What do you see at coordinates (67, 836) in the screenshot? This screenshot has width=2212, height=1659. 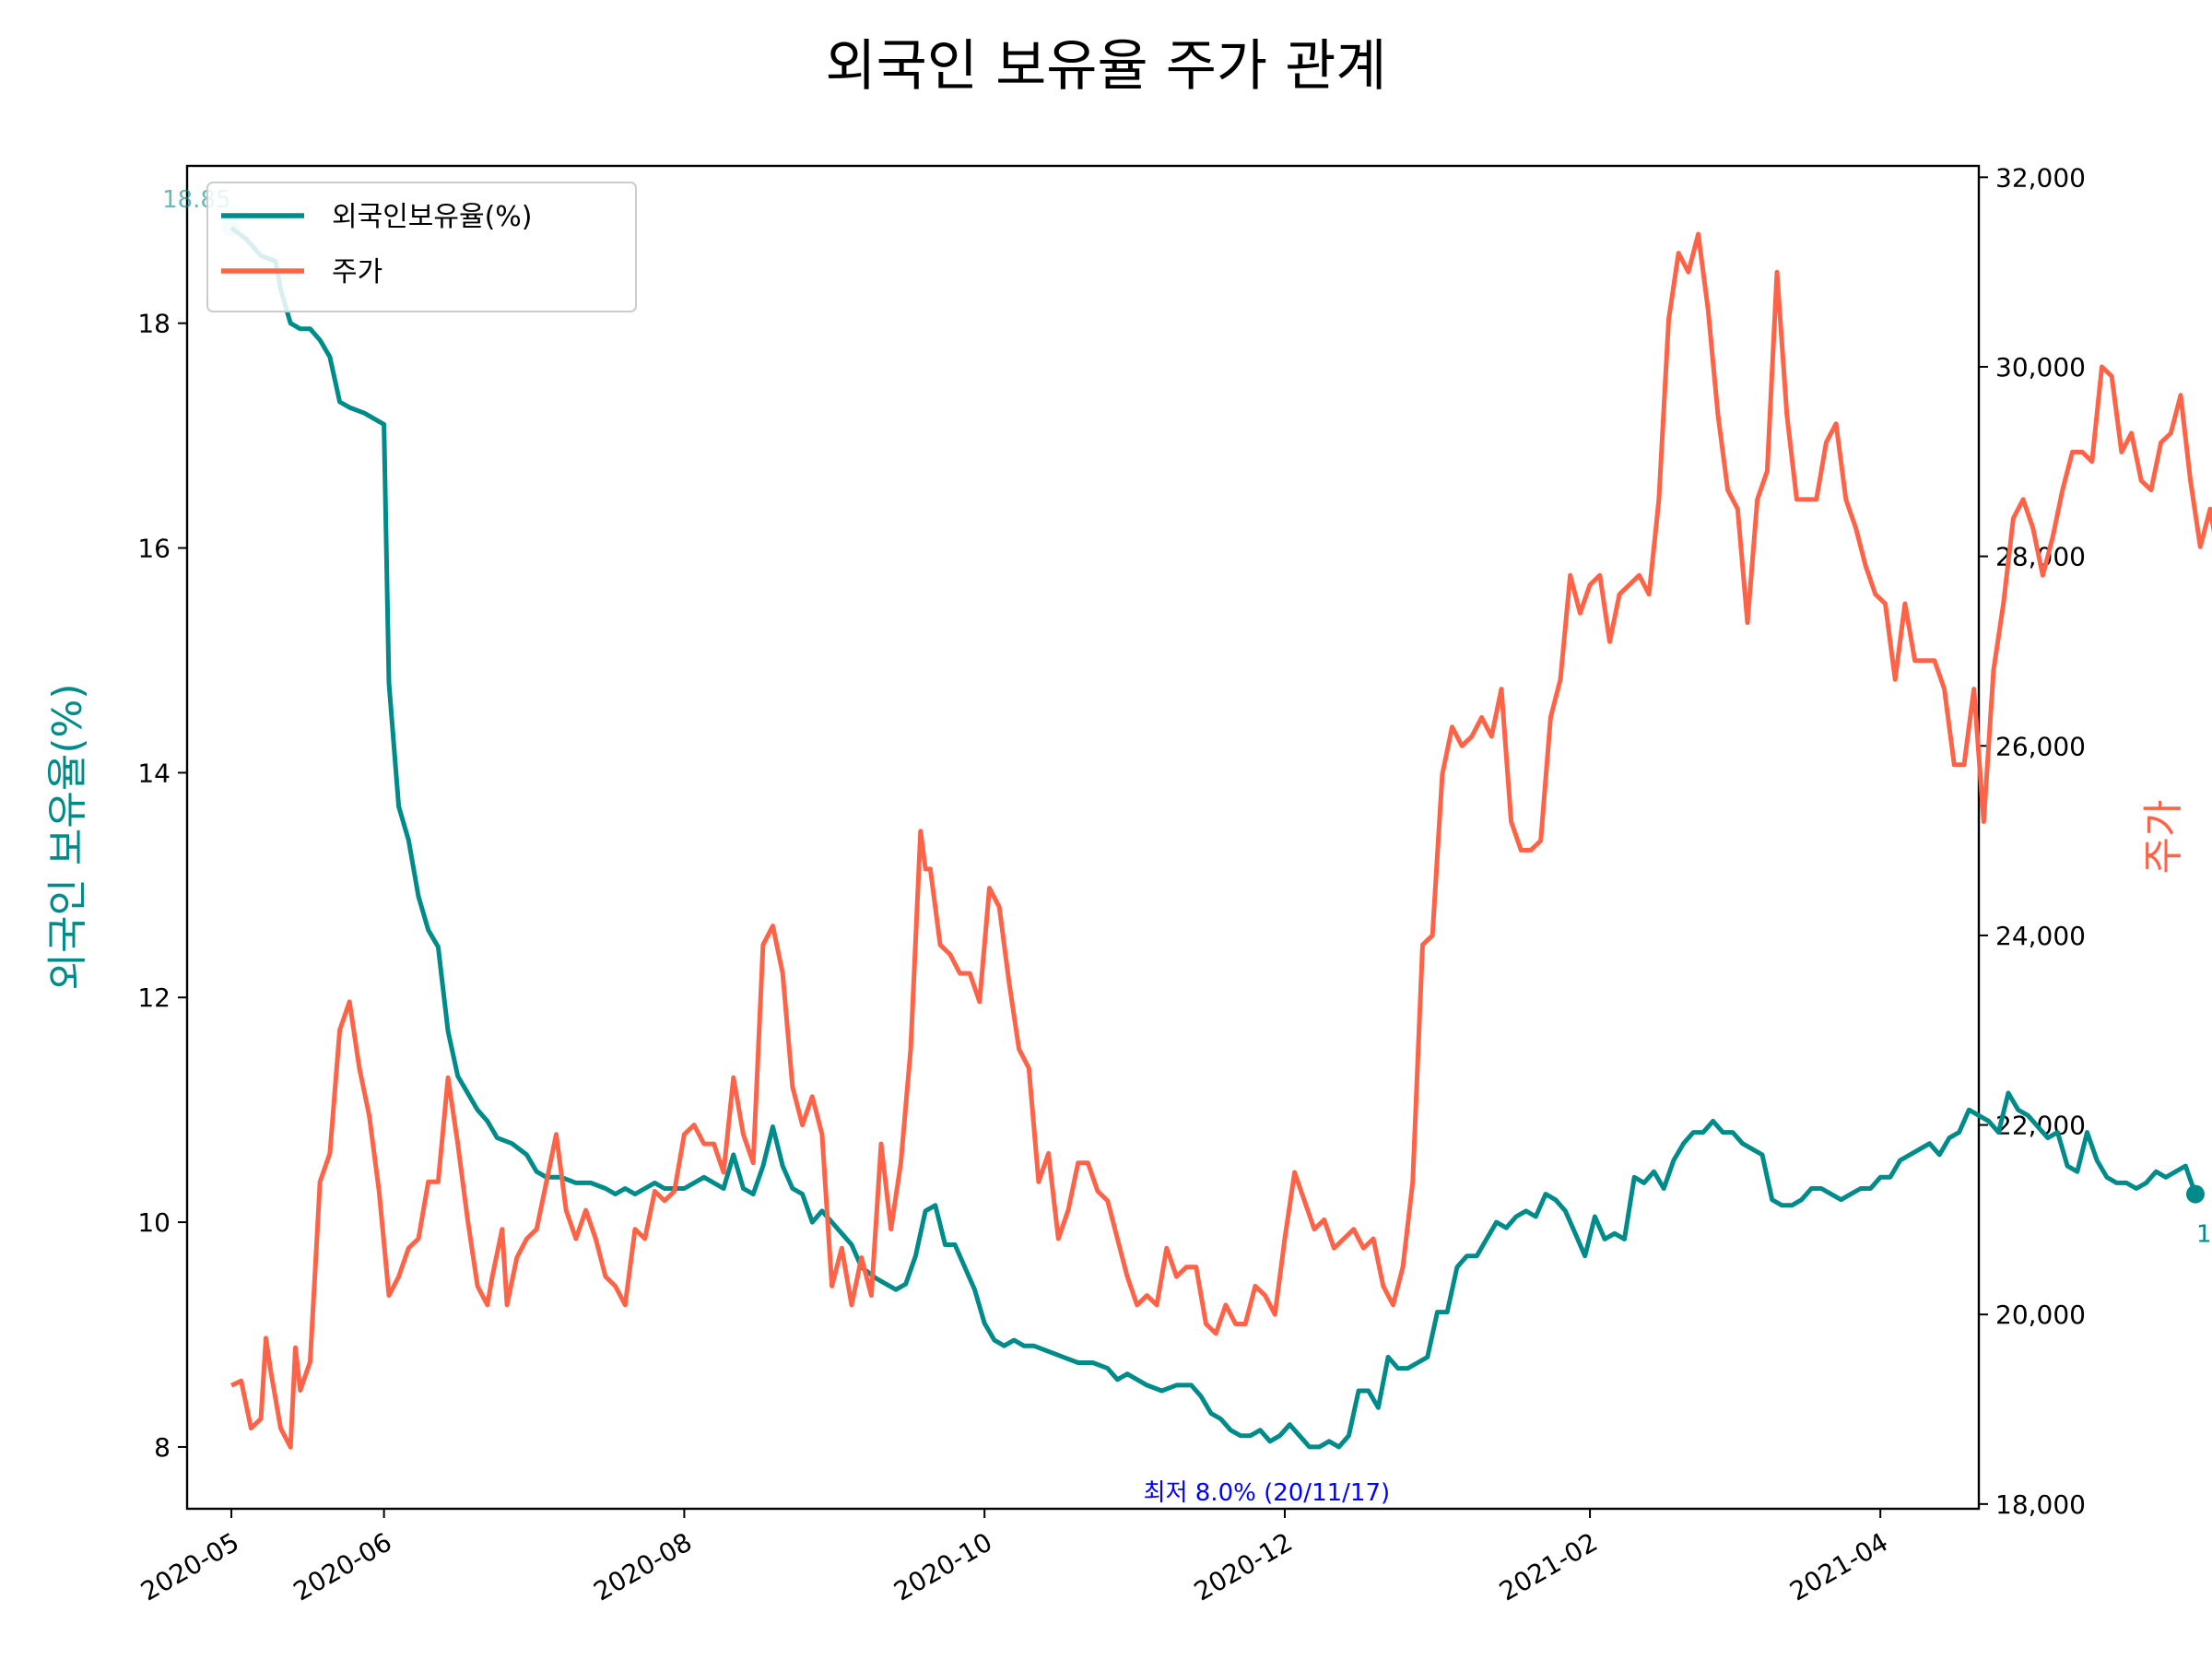 I see `left-axis-title: 외국인 보유율(%)` at bounding box center [67, 836].